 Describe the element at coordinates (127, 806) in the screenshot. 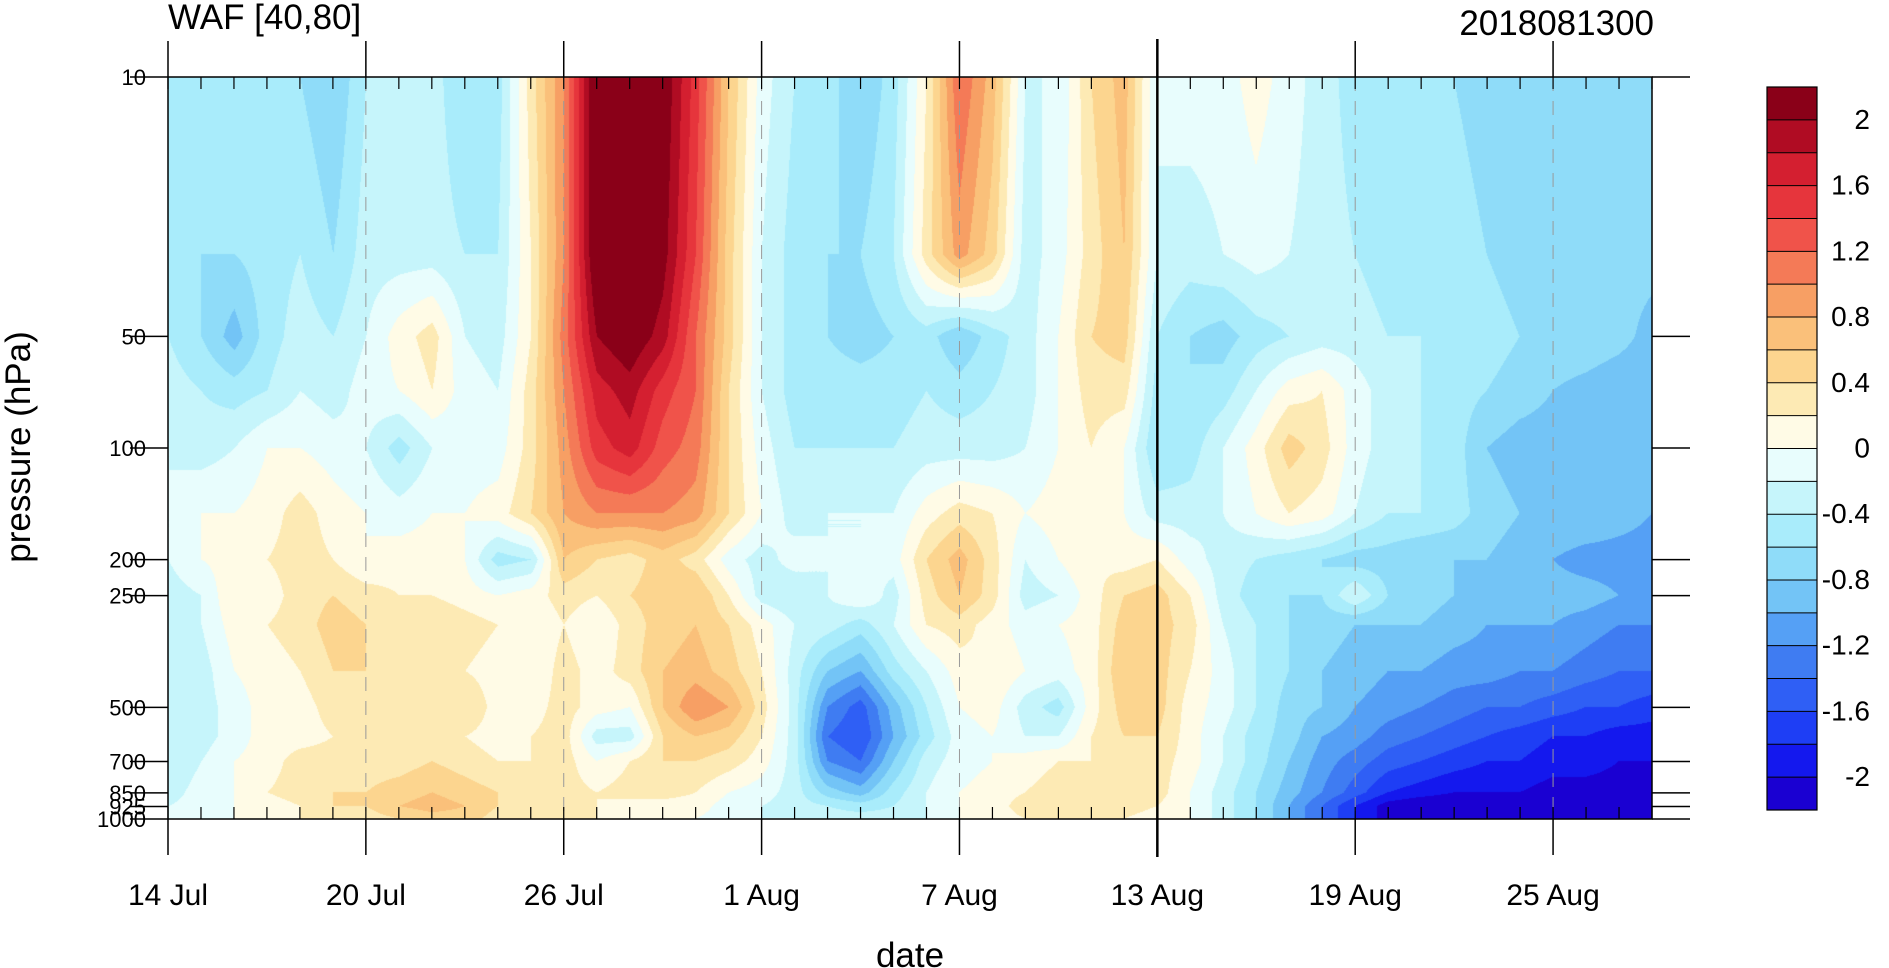

I see `y-tick-label: 925` at that location.